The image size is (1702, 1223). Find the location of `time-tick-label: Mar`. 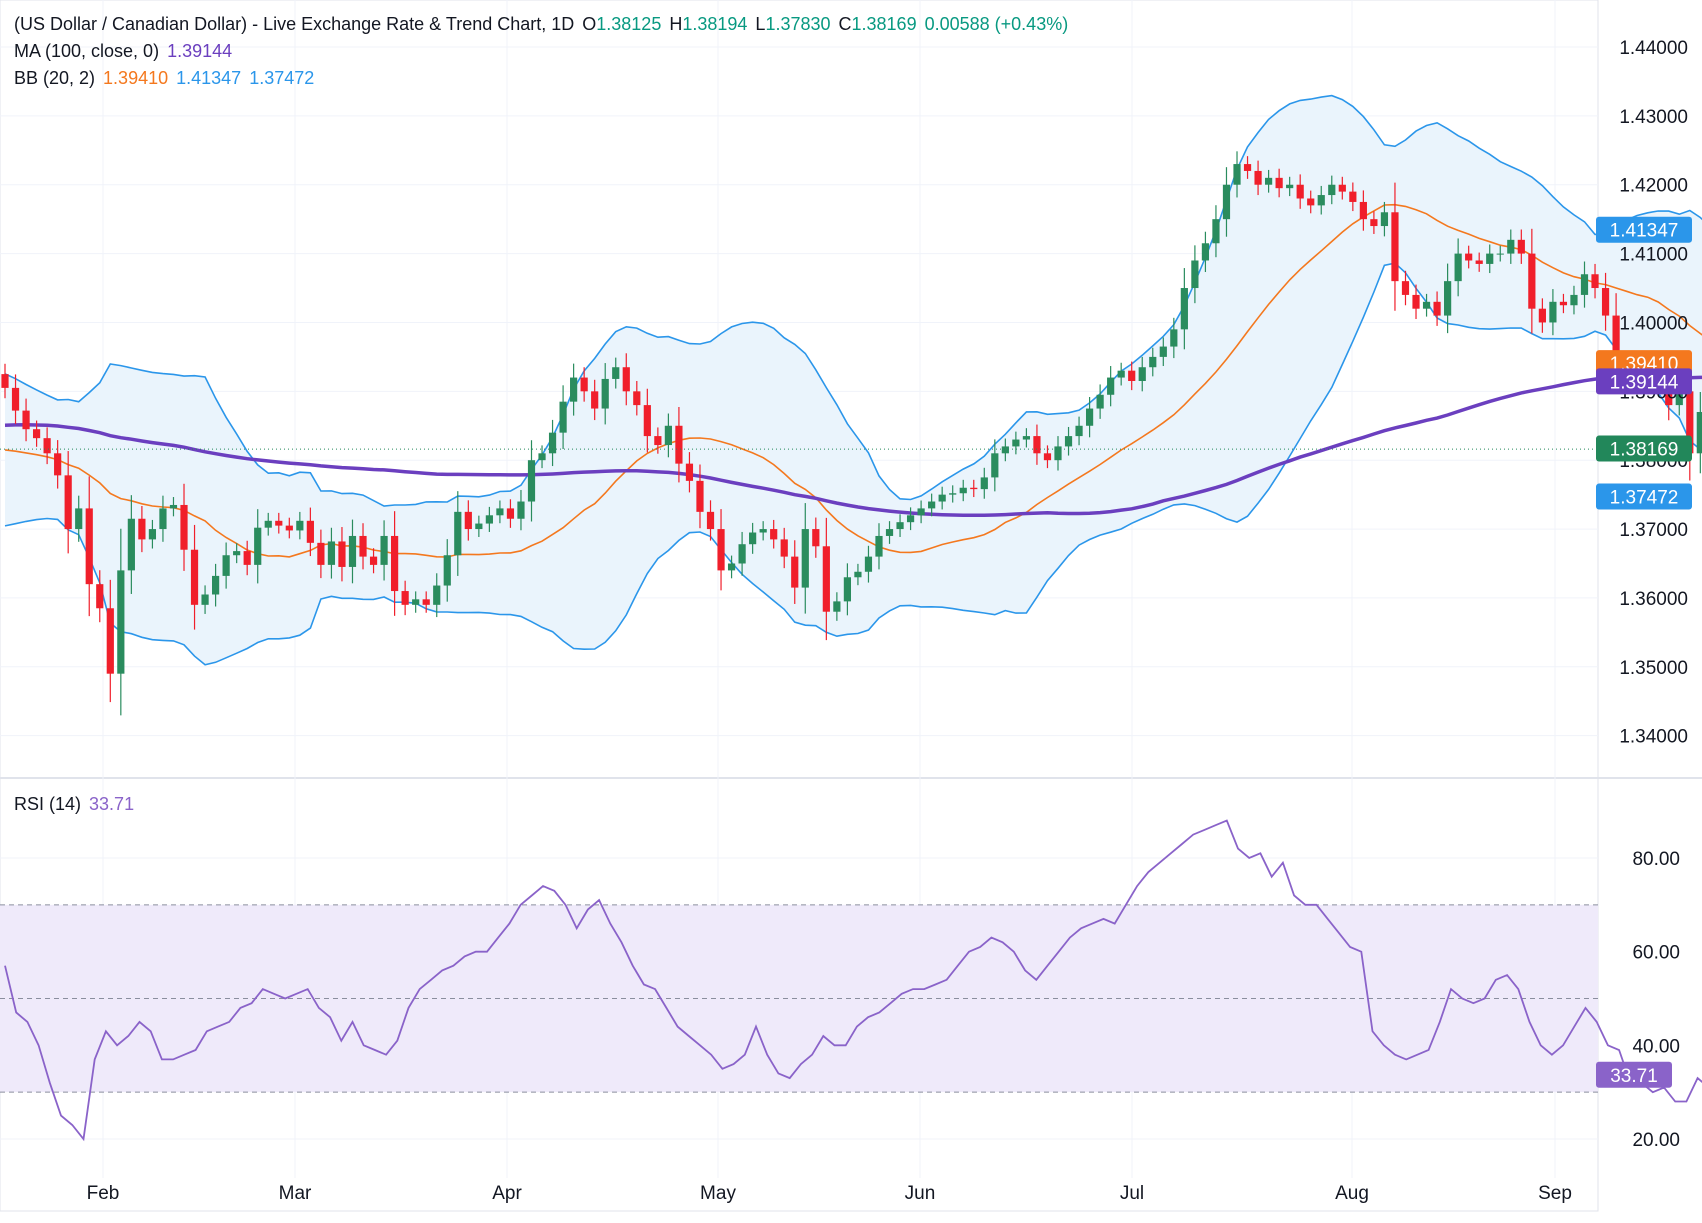

time-tick-label: Mar is located at coordinates (295, 1193).